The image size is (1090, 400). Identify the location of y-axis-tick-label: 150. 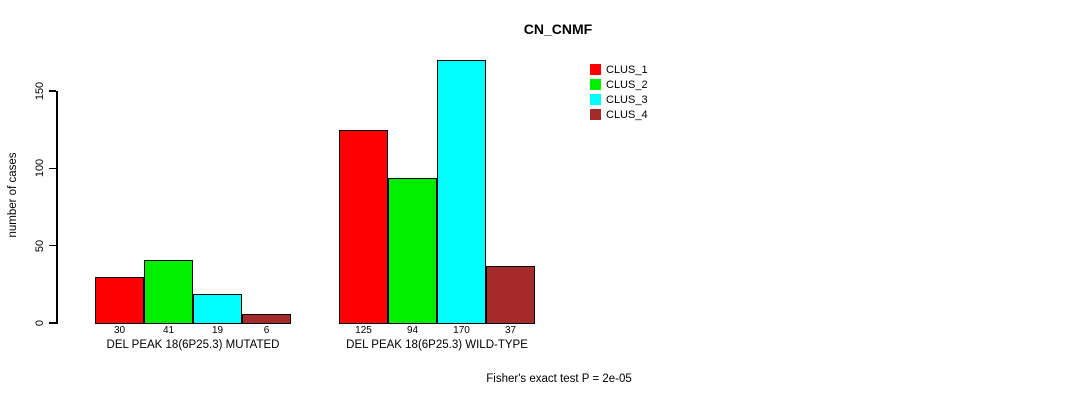
(40, 91).